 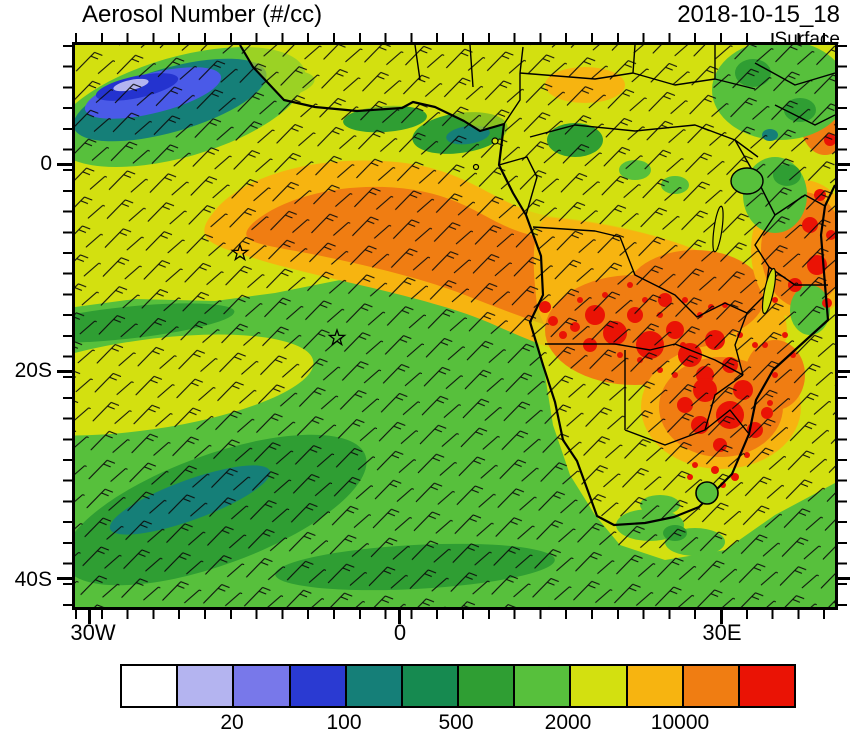 What do you see at coordinates (64, 164) in the screenshot?
I see `major-tick-eq` at bounding box center [64, 164].